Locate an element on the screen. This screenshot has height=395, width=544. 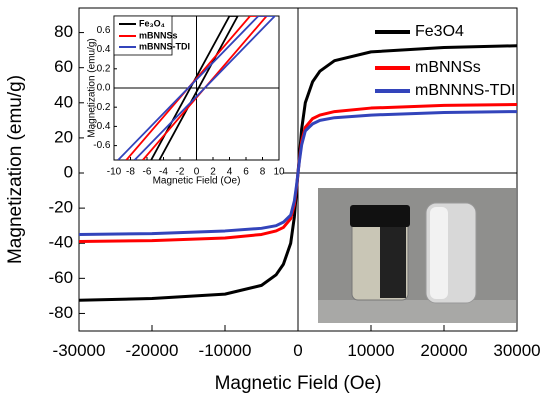
x-tick-label: -10000 is located at coordinates (225, 350).